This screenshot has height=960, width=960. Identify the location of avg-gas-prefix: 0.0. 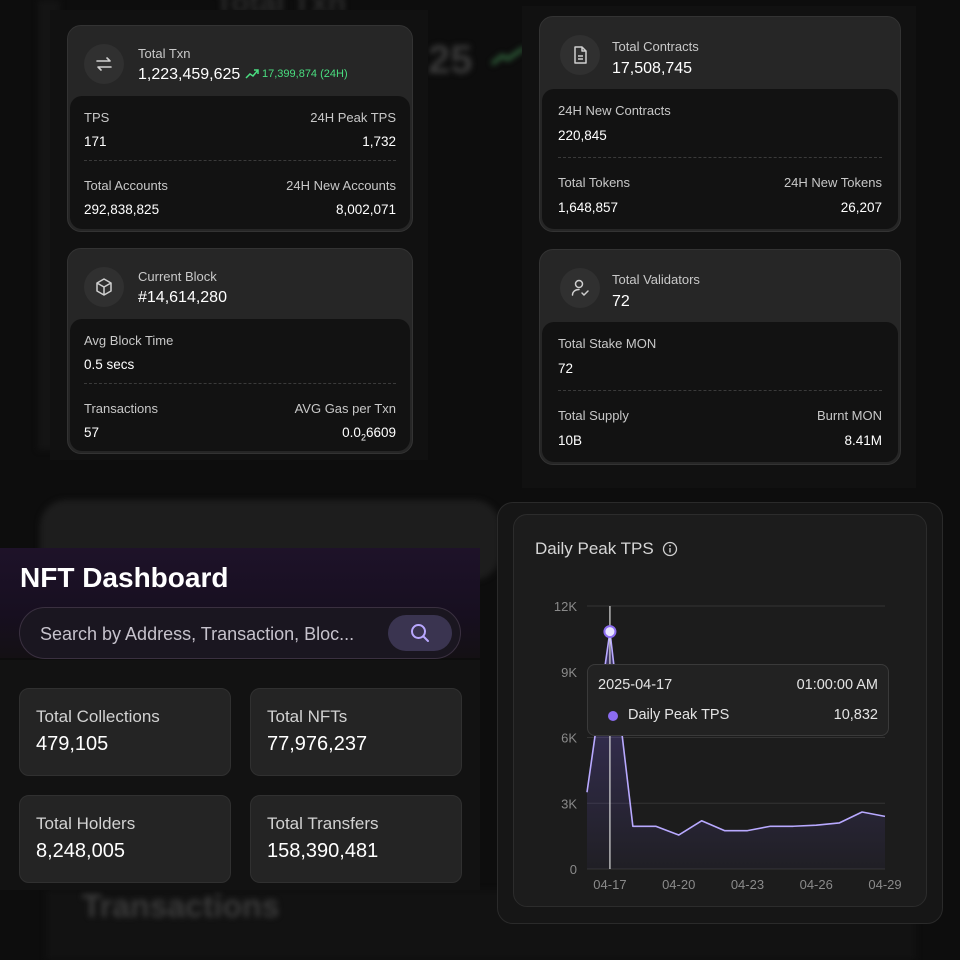
(351, 432).